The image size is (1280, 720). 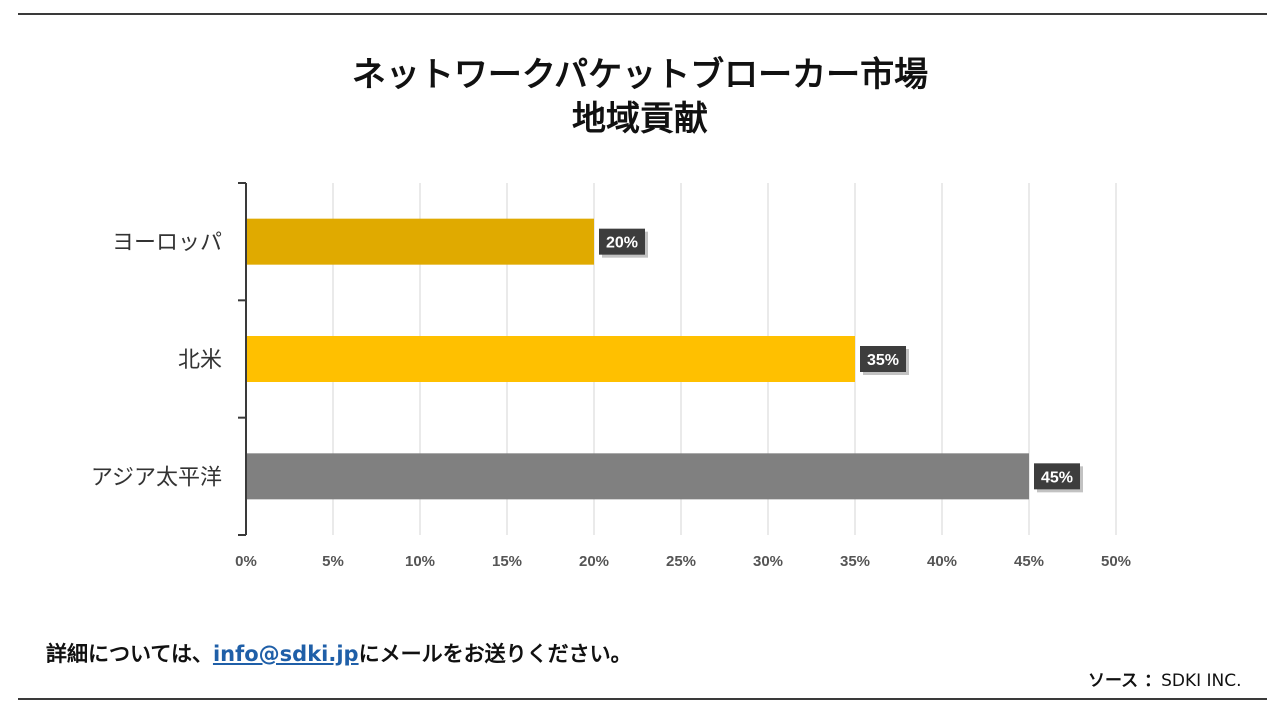 What do you see at coordinates (768, 561) in the screenshot?
I see `x-tick-label: 30%` at bounding box center [768, 561].